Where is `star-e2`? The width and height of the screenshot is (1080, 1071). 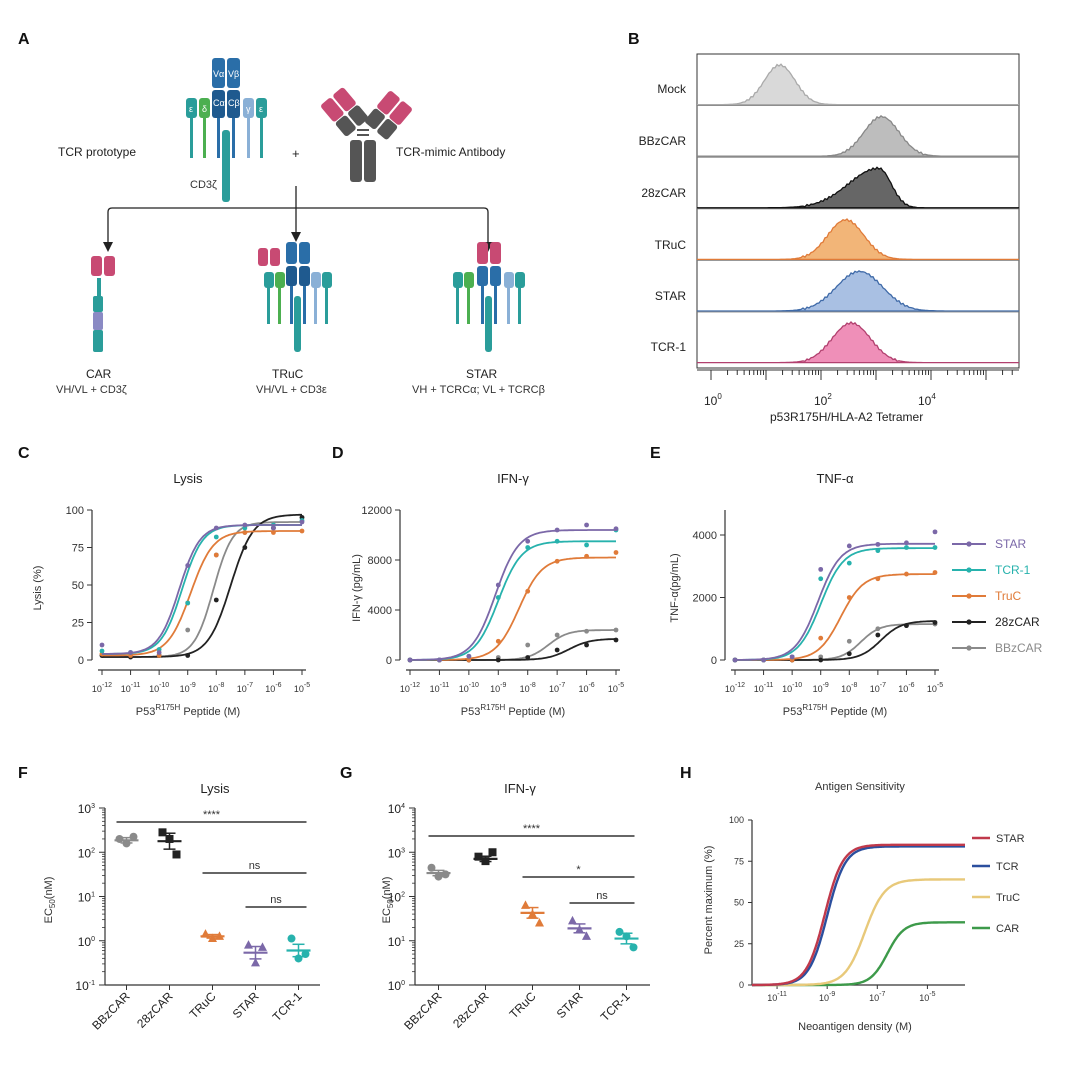
star-e2 is located at coordinates (520, 280).